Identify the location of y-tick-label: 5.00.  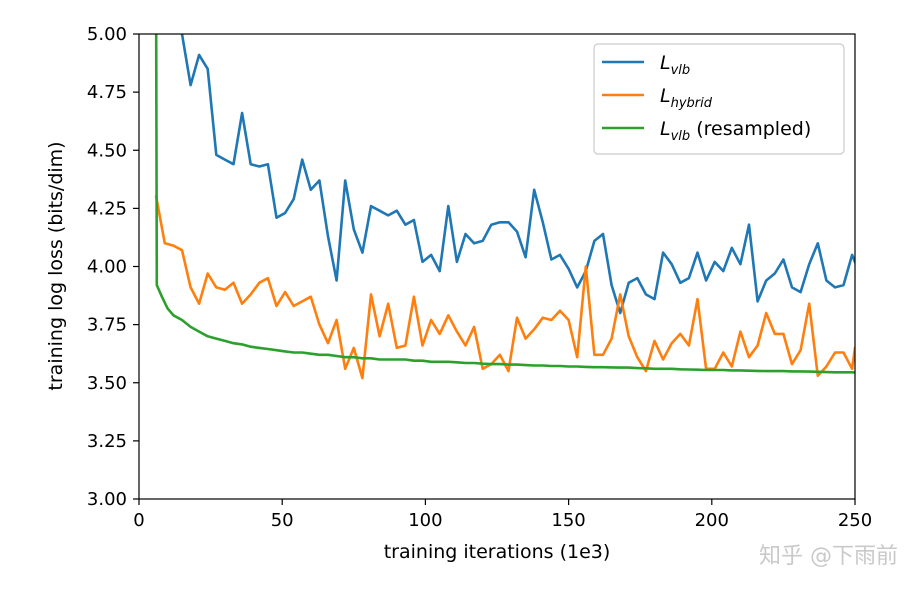
(107, 34).